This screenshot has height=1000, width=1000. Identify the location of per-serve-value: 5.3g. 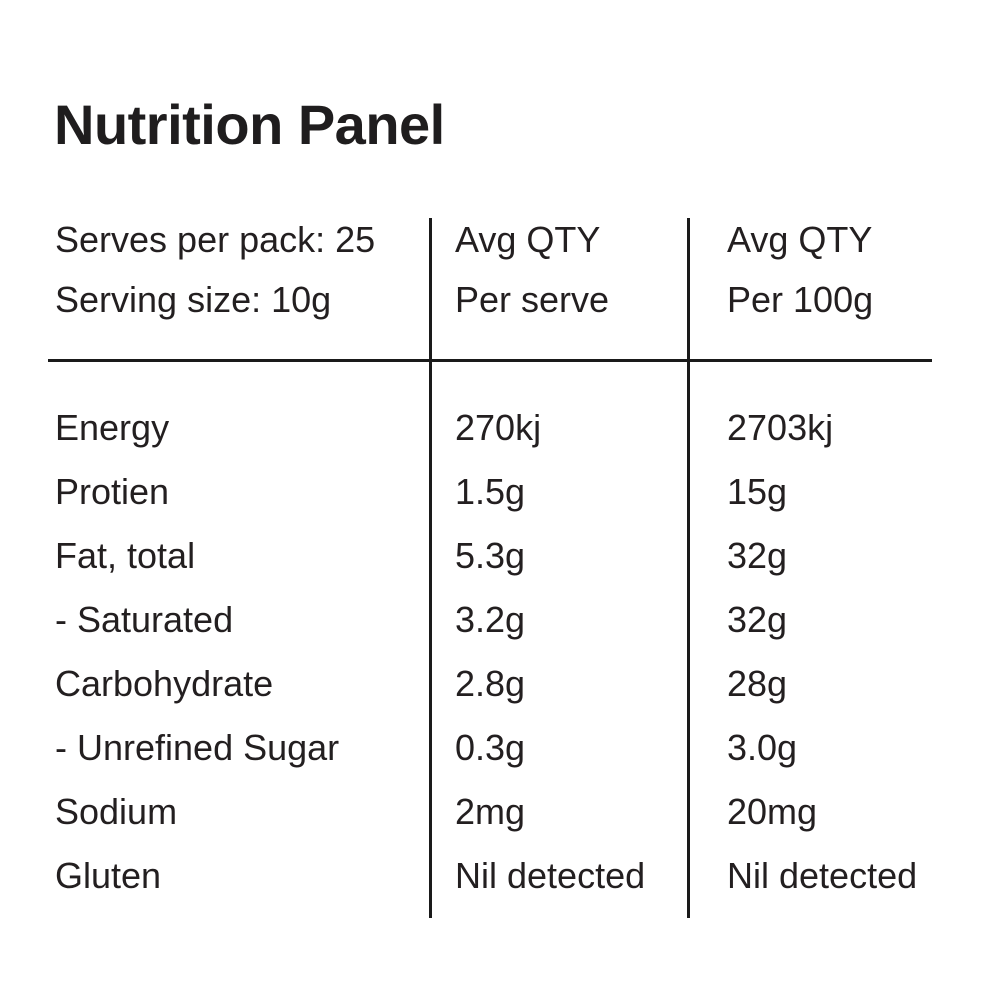
(490, 555).